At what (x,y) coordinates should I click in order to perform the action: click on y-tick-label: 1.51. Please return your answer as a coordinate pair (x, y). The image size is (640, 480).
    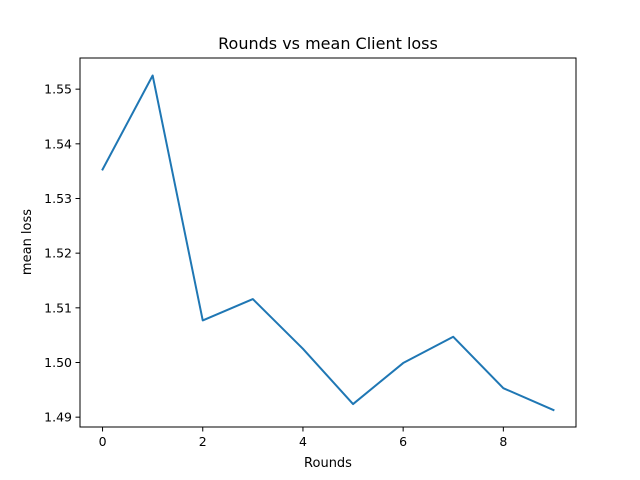
    Looking at the image, I should click on (58, 307).